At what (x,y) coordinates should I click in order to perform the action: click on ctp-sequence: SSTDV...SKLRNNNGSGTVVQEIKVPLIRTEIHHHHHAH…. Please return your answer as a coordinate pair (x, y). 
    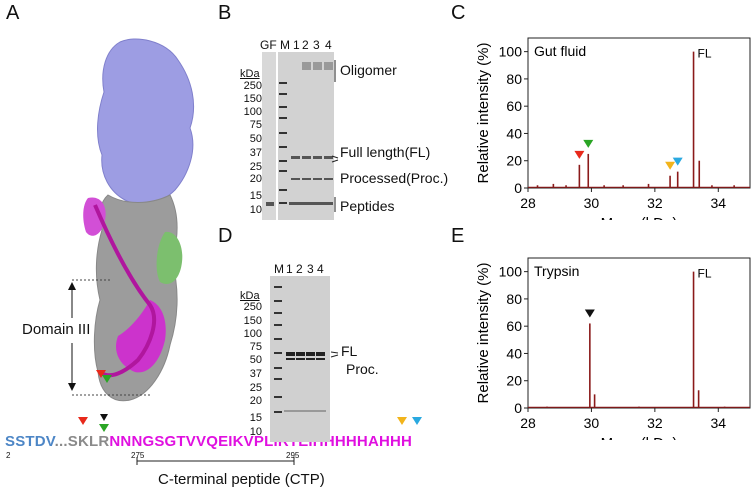
    Looking at the image, I should click on (208, 441).